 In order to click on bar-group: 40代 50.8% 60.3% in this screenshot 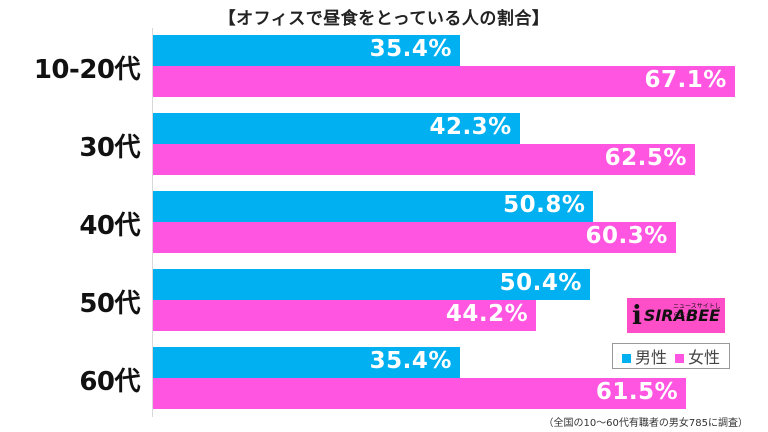, I will do `click(384, 222)`.